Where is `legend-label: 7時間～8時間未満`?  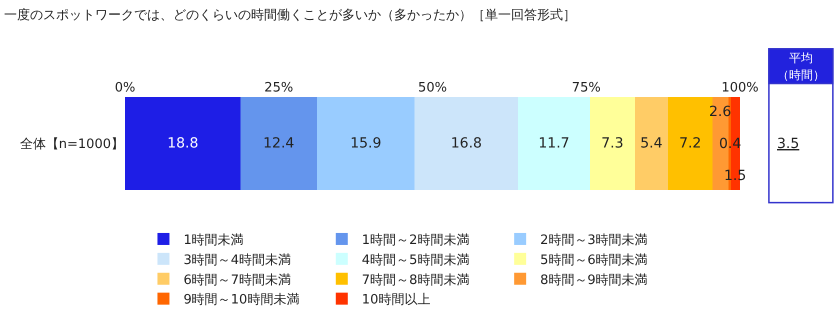
legend-label: 7時間～8時間未満 is located at coordinates (416, 280).